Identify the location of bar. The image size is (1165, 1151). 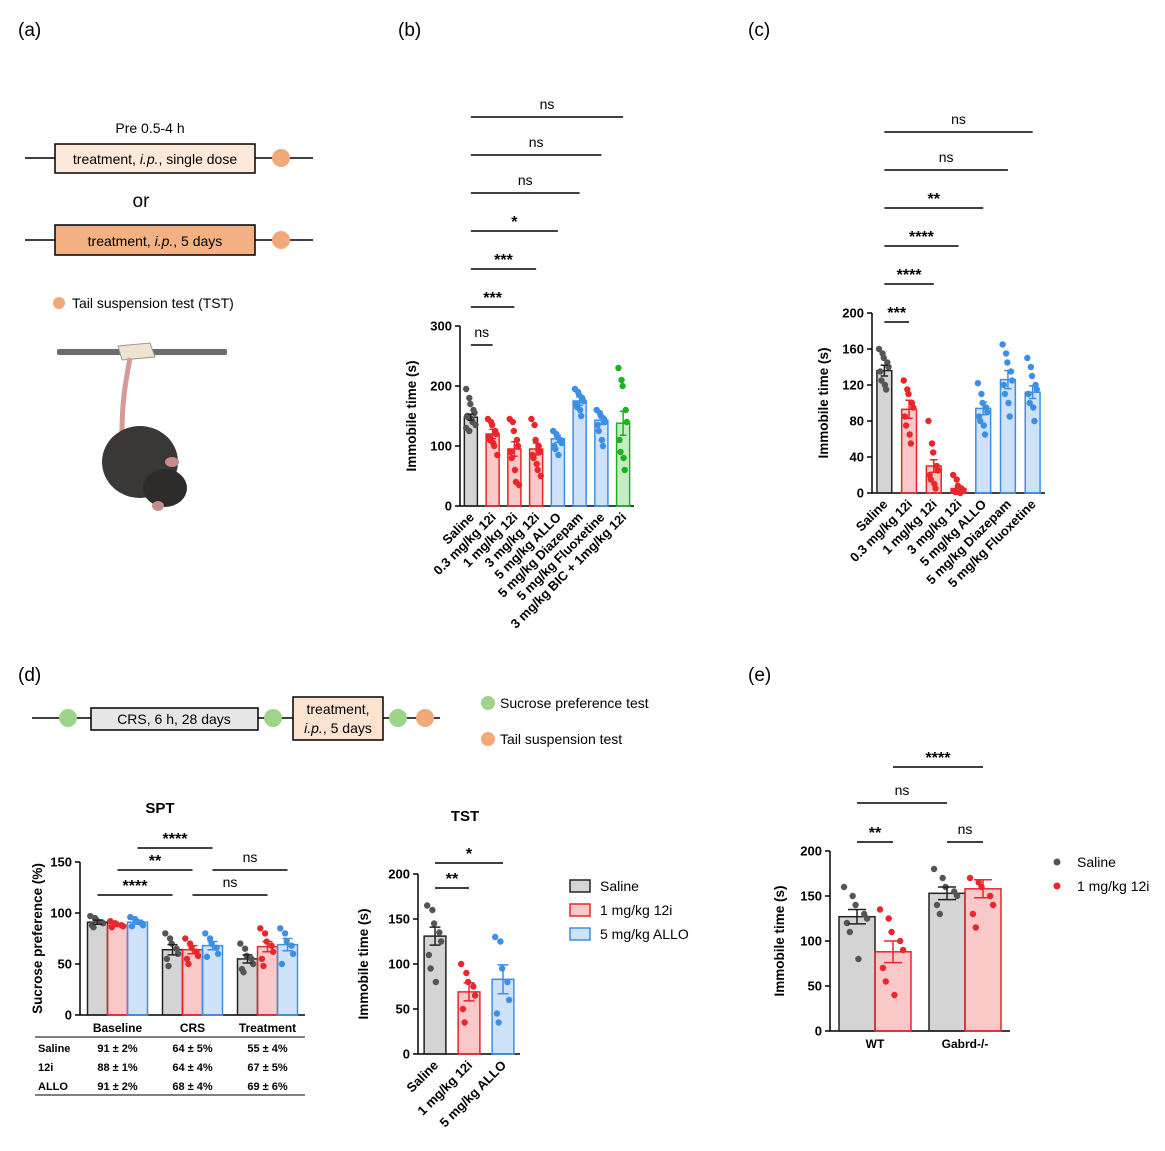
(857, 973).